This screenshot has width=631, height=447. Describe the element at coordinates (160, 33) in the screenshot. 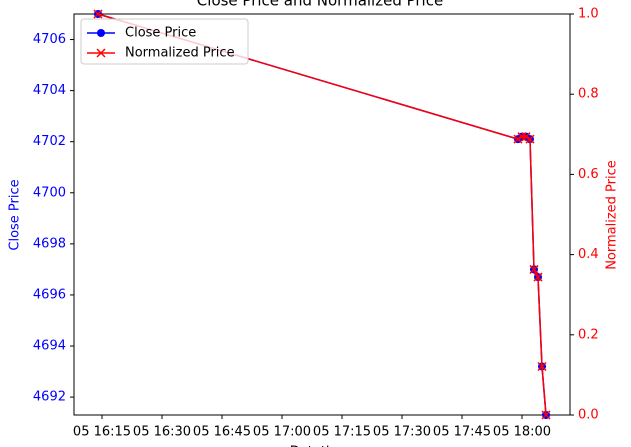

I see `legend-label: Close Price` at that location.